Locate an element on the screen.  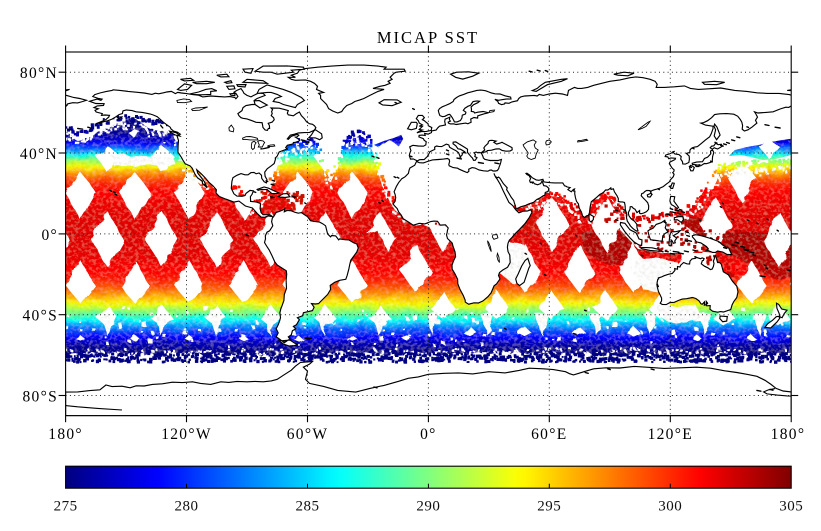
svg-text: 40°S is located at coordinates (40, 316).